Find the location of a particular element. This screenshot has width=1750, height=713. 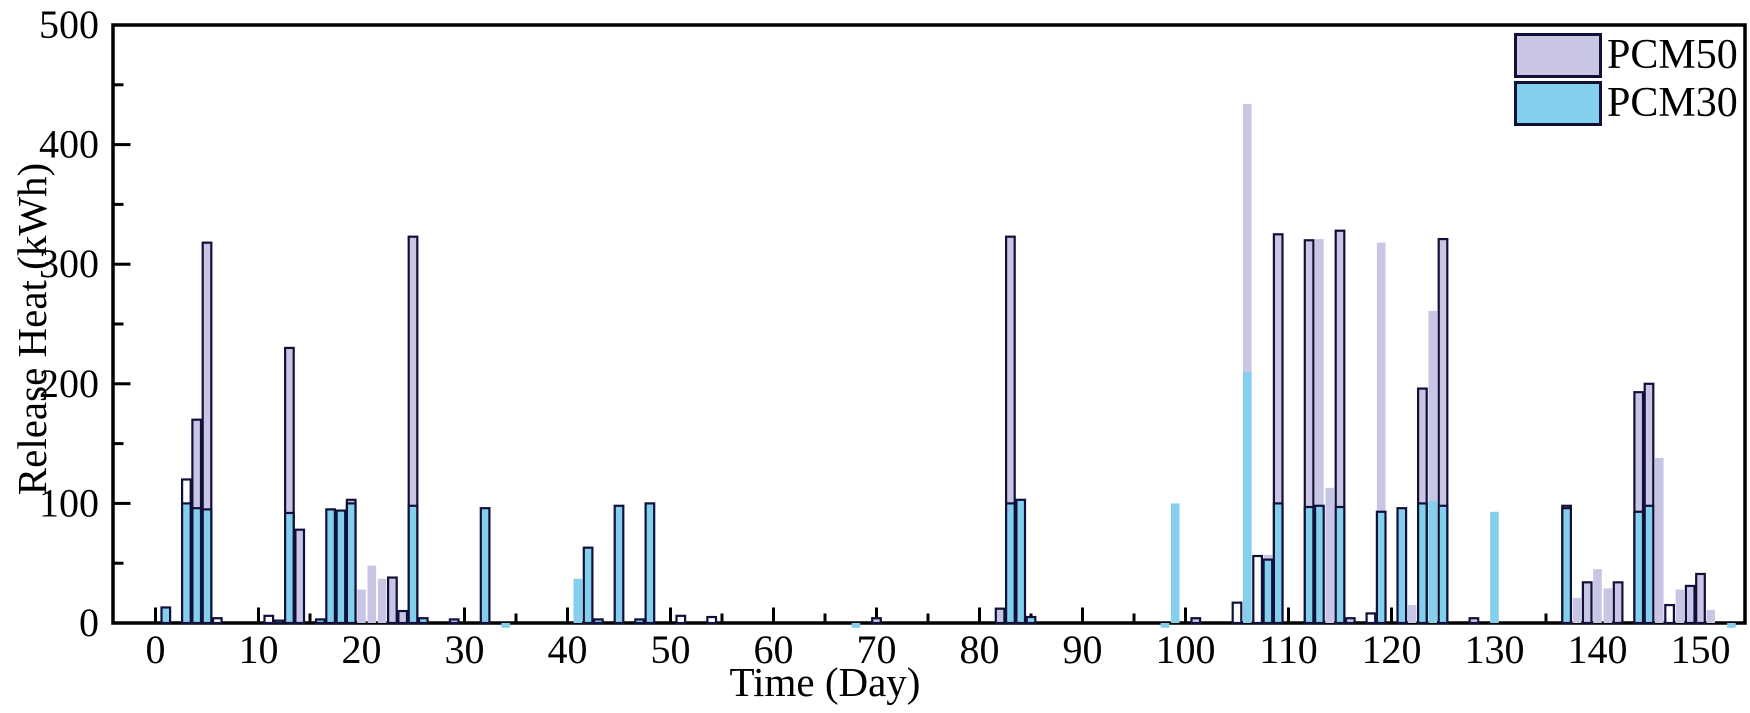

legend-swatch-pcm30-icon is located at coordinates (1558, 103).